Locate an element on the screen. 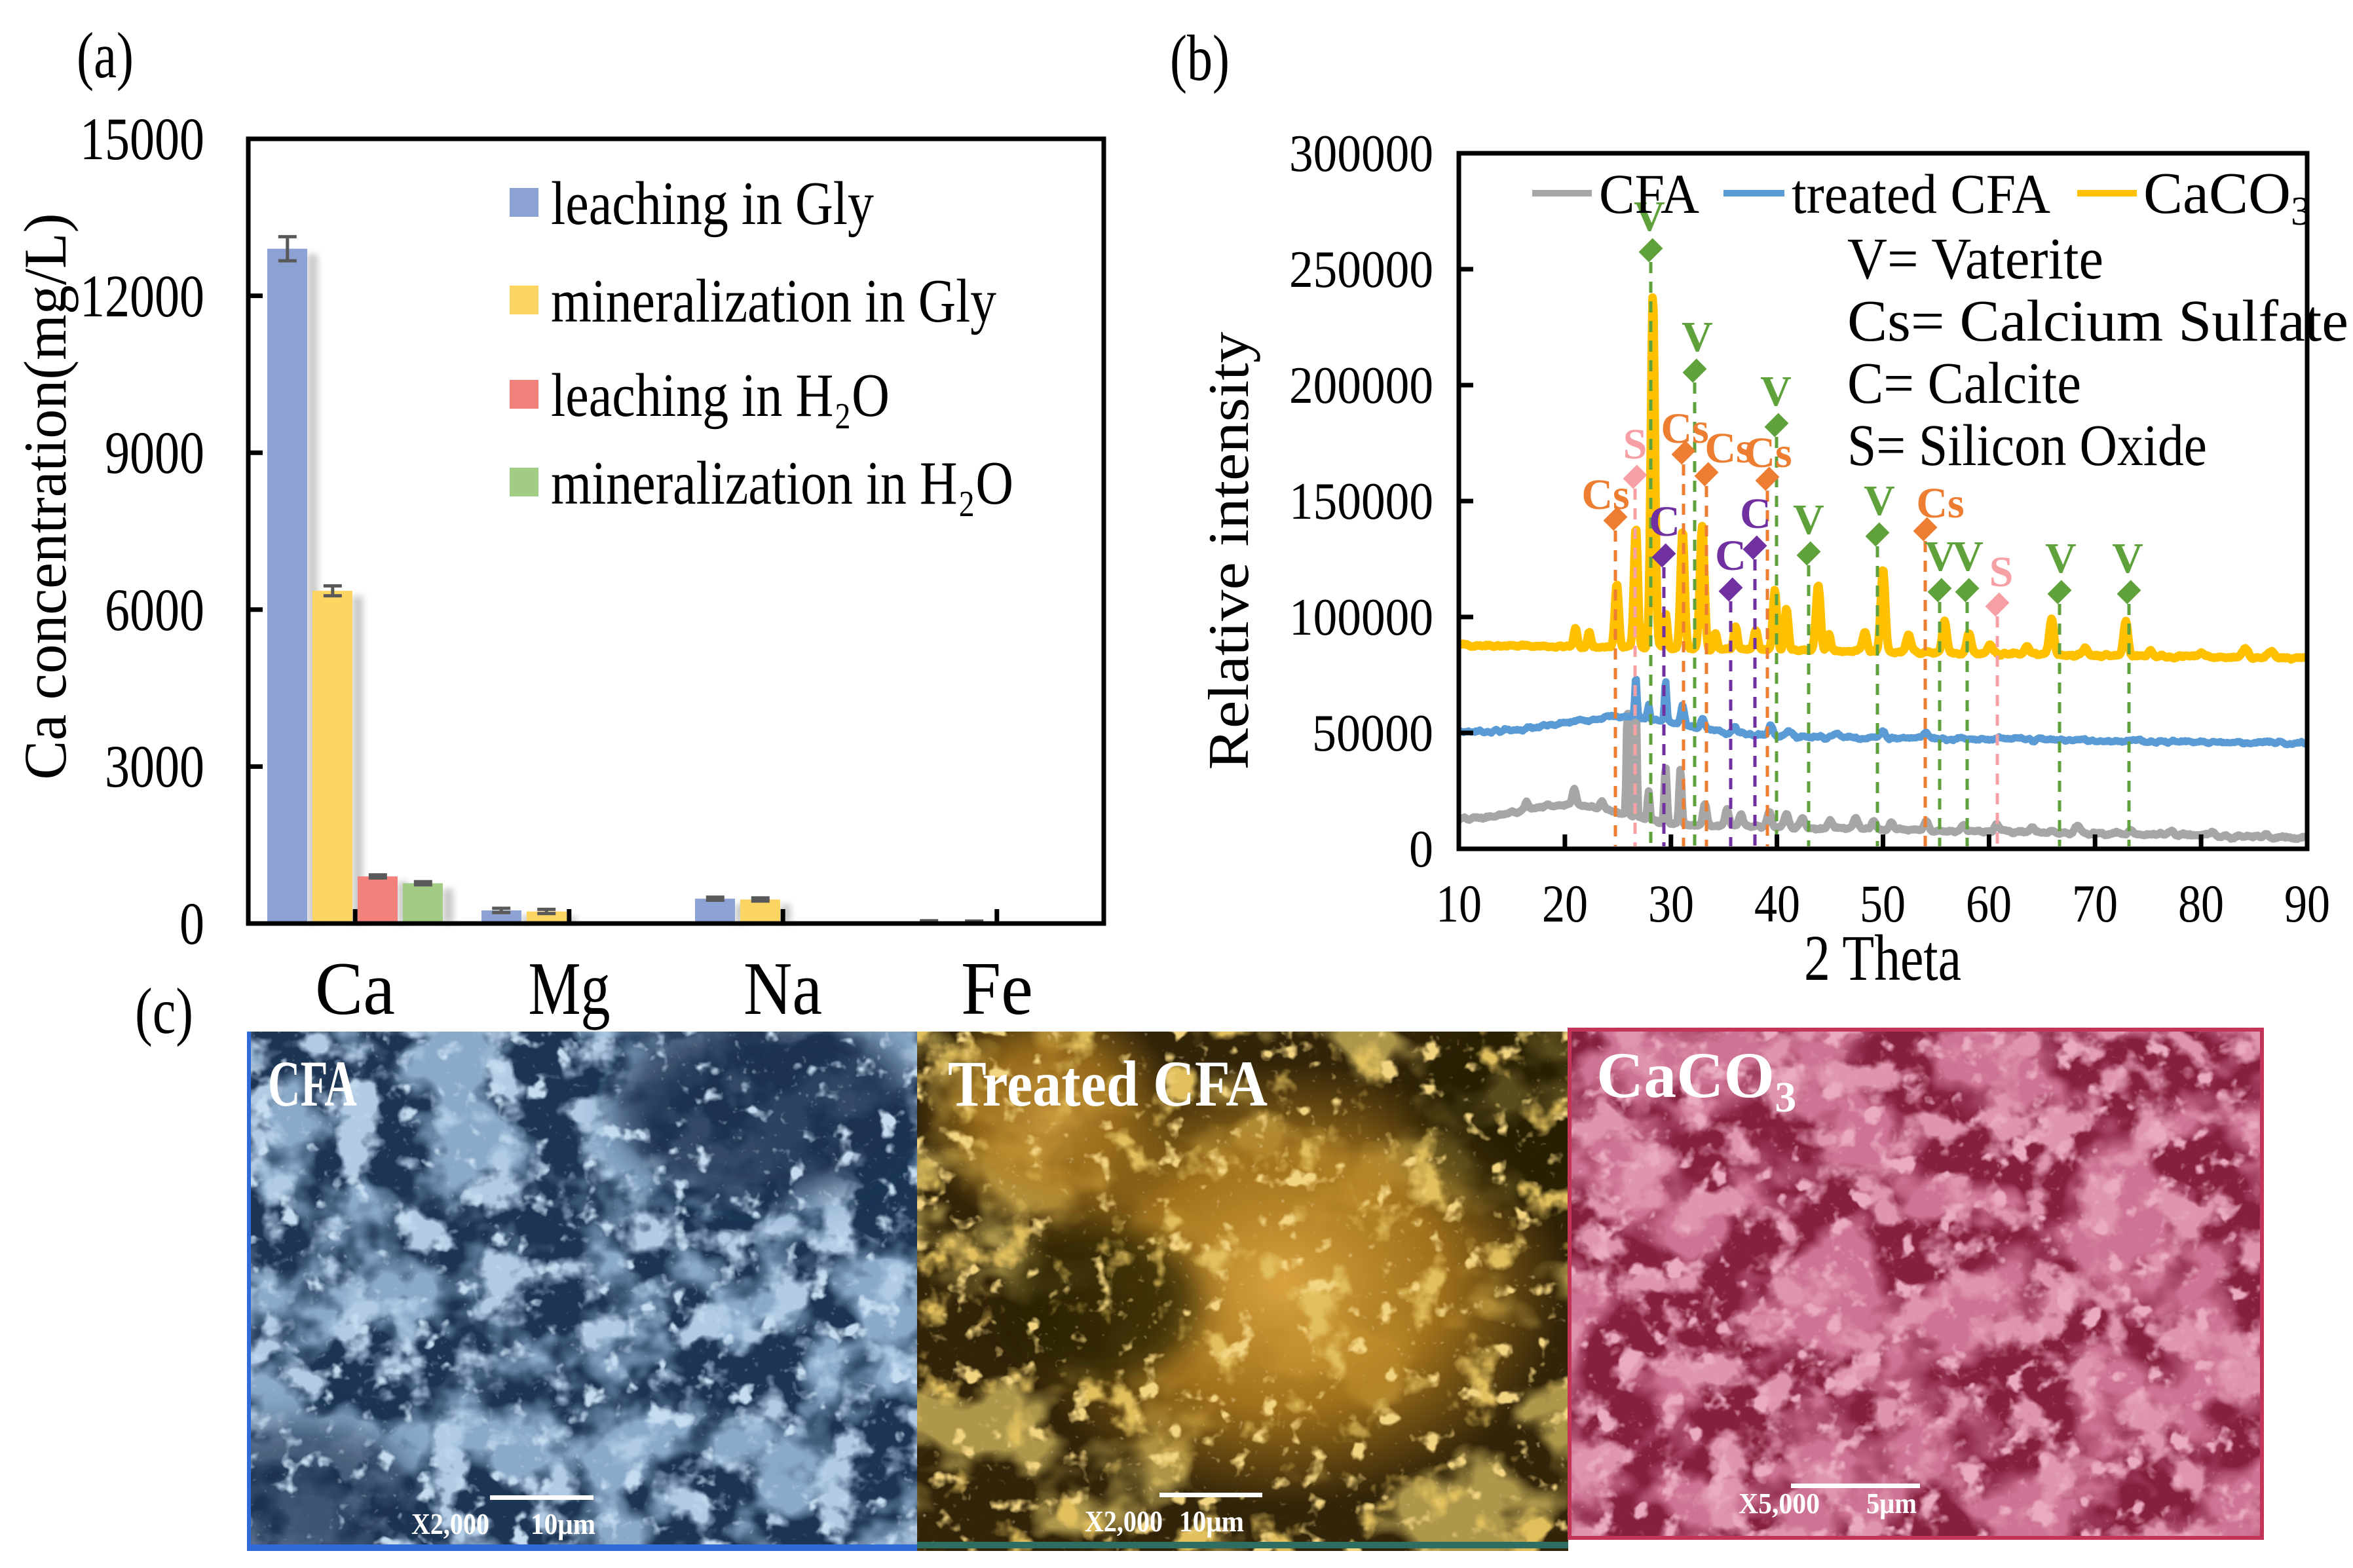 The image size is (2353, 1568). svg-text: leaching in Gly is located at coordinates (712, 204).